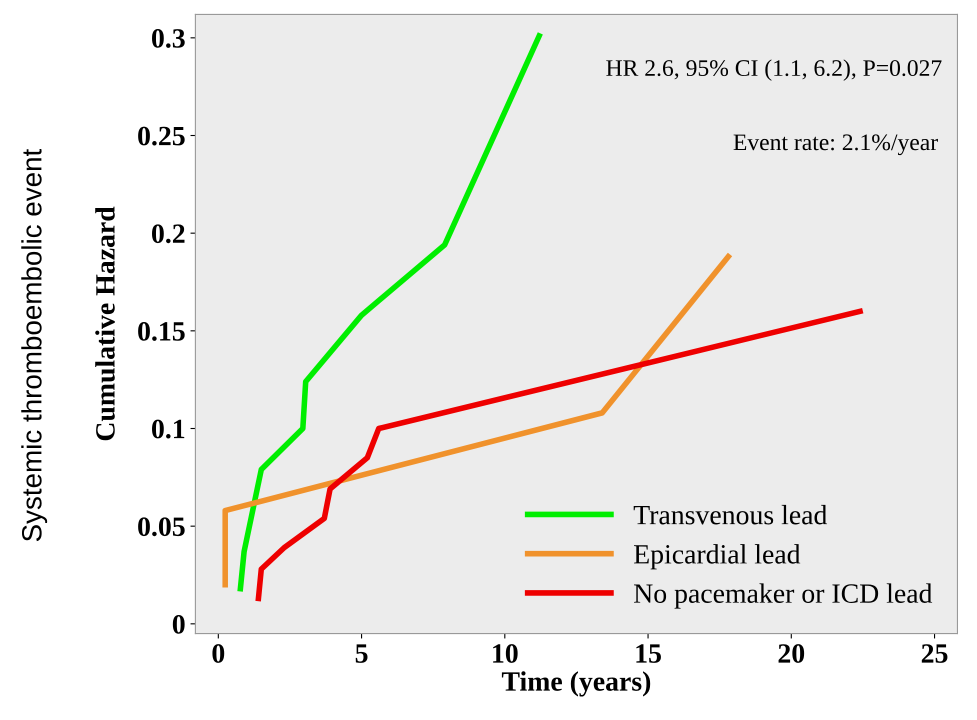 The width and height of the screenshot is (977, 720). Describe the element at coordinates (717, 557) in the screenshot. I see `legend-label: Epicardial lead` at that location.